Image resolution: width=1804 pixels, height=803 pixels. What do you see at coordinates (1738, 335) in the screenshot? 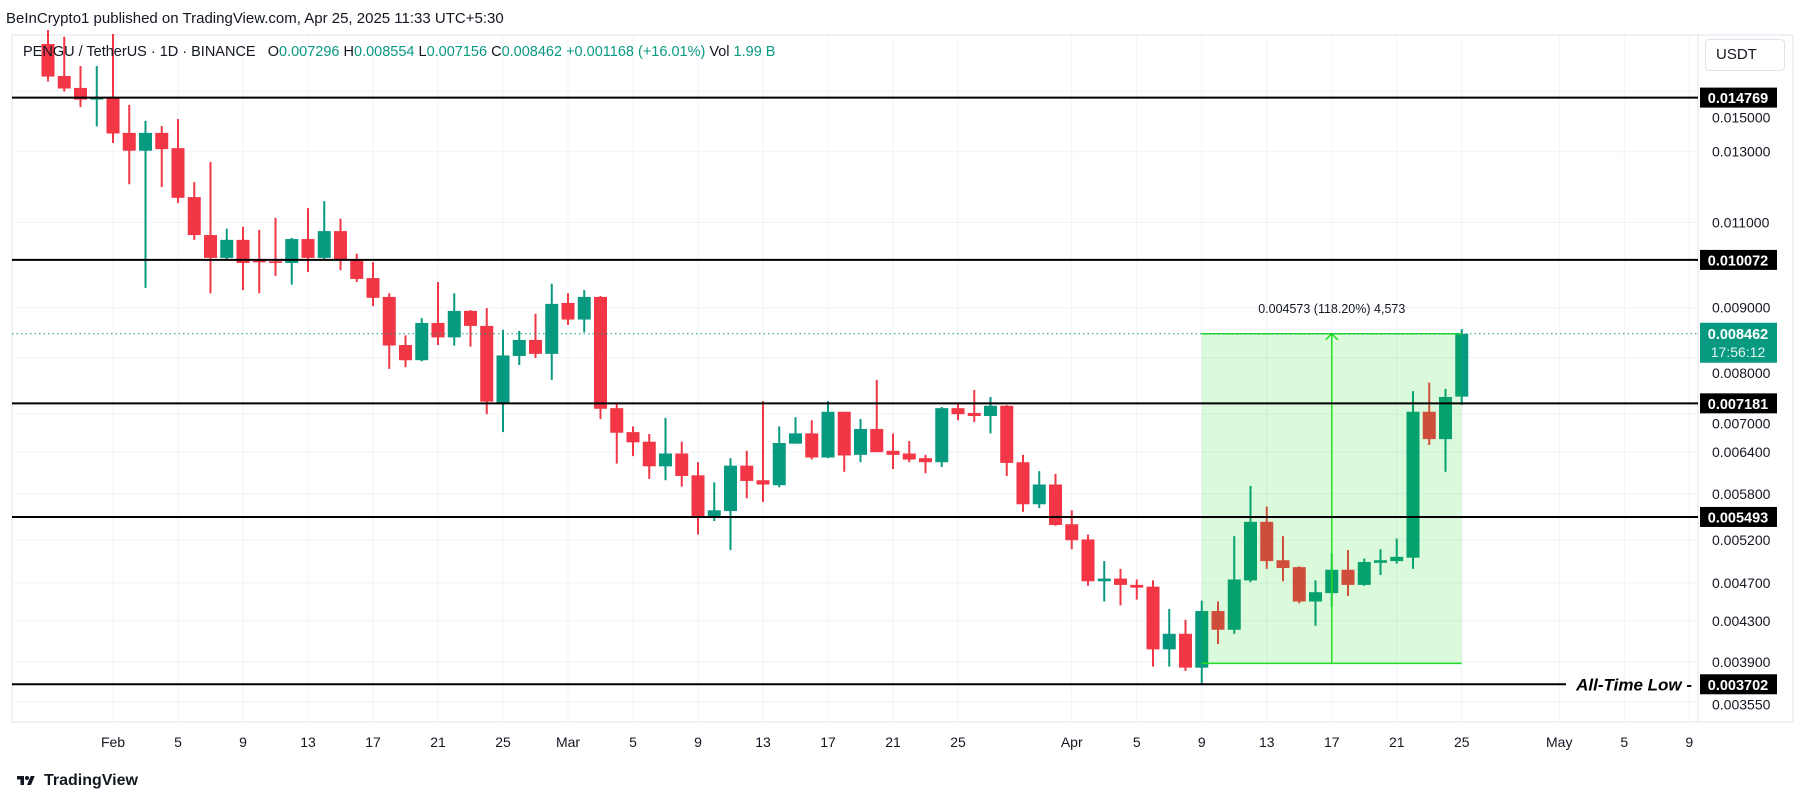
I see `last-price-value: 0.008462` at bounding box center [1738, 335].